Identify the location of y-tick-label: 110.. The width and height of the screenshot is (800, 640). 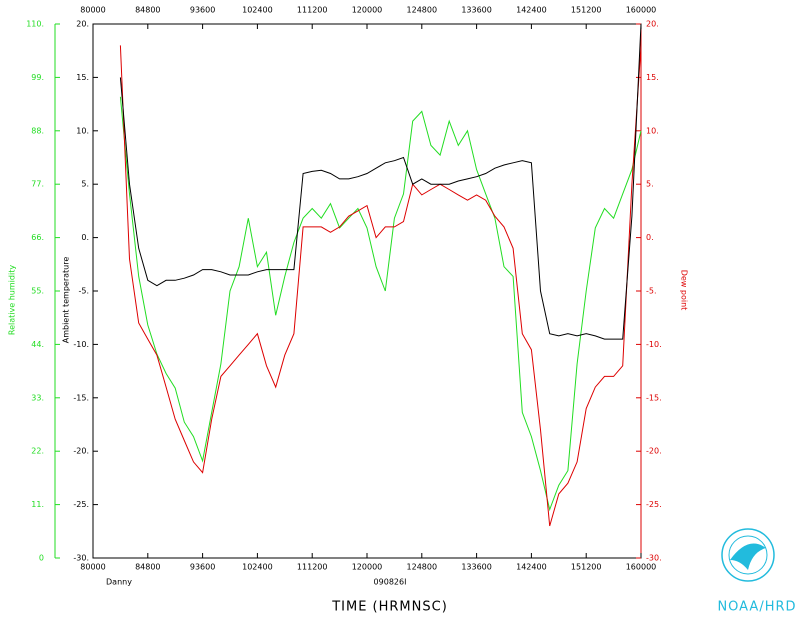
(35, 24).